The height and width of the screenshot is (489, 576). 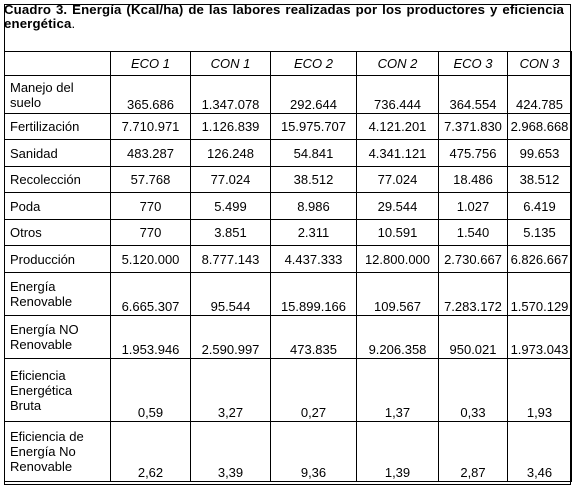 I want to click on table-cell: 9.206.358, so click(x=397, y=337).